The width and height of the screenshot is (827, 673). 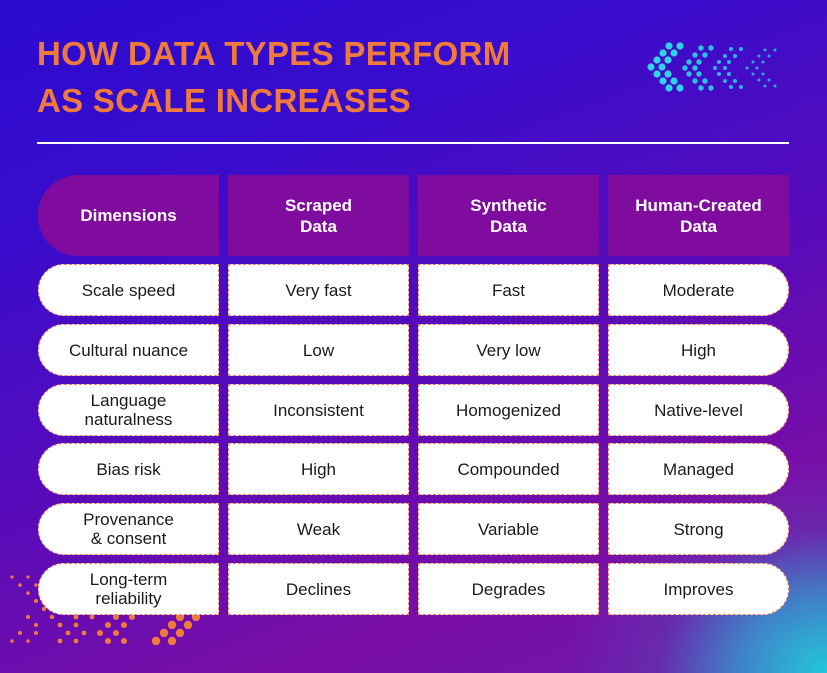 I want to click on scraped-cell: High, so click(x=318, y=469).